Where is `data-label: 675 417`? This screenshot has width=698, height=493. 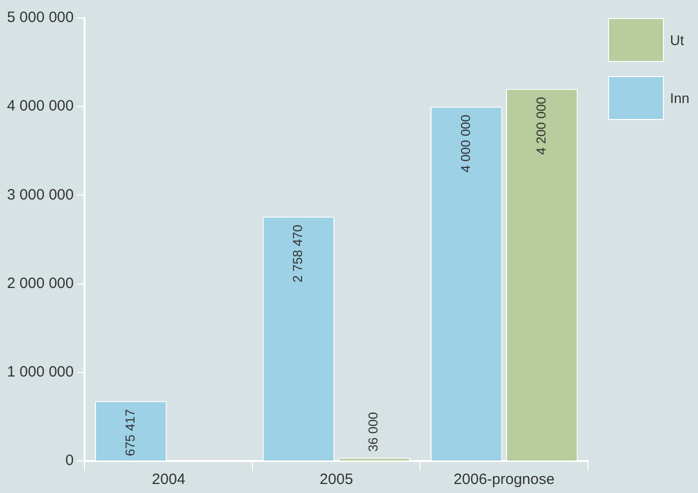
data-label: 675 417 is located at coordinates (130, 432).